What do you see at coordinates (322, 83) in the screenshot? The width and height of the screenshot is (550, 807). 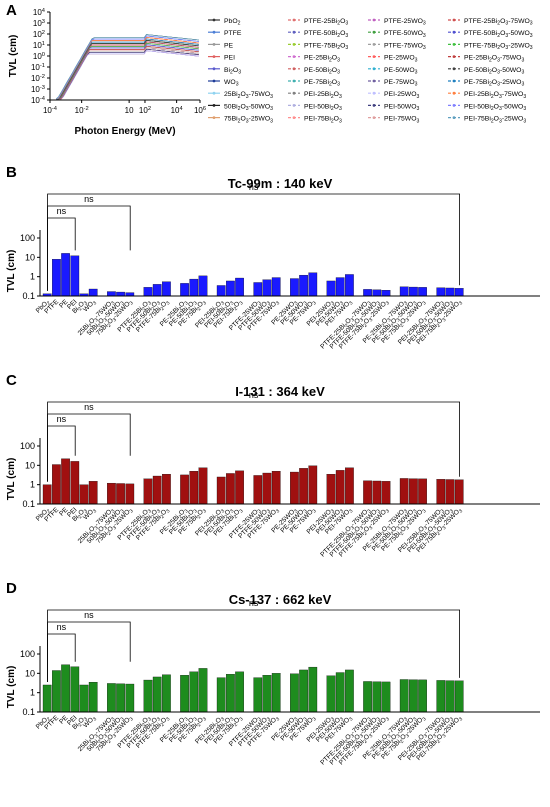 I see `legend-label: PE-75Bi2O3` at bounding box center [322, 83].